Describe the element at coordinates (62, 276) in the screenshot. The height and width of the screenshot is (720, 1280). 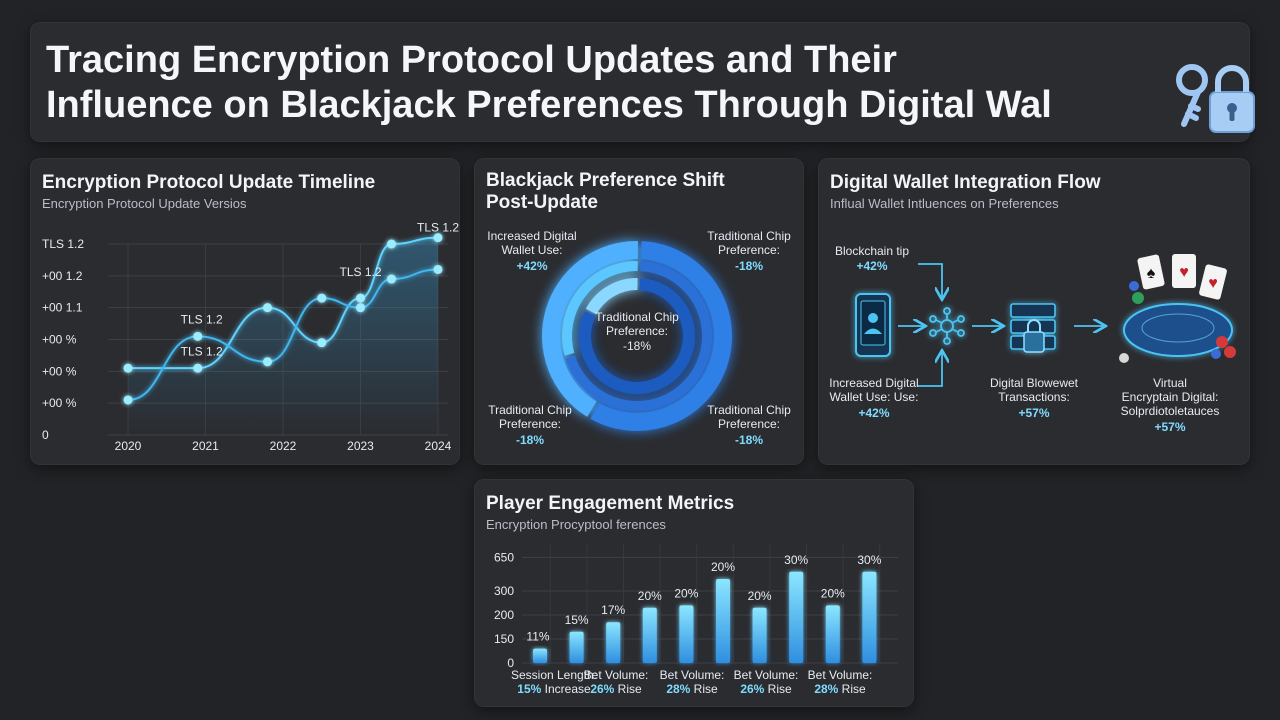
I see `timeline-y-tick: +00 1.2` at that location.